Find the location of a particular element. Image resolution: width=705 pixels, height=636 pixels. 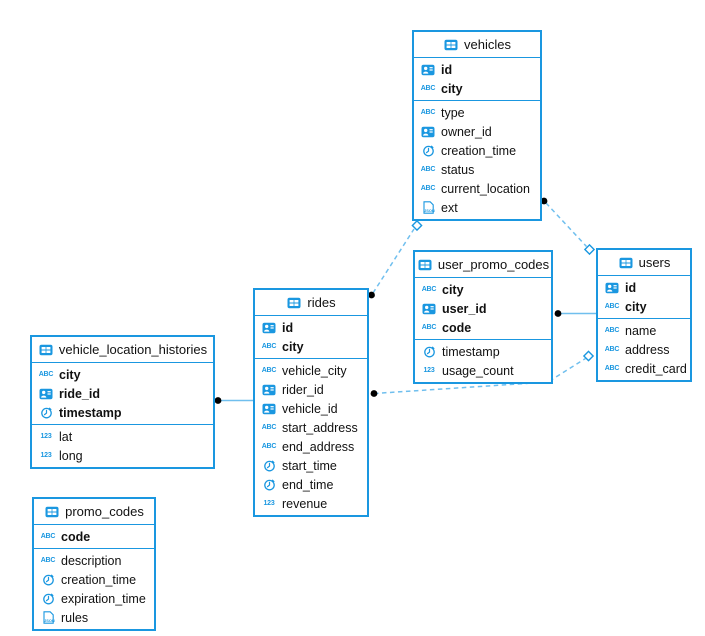

column-name: expiration_time is located at coordinates (103, 598).